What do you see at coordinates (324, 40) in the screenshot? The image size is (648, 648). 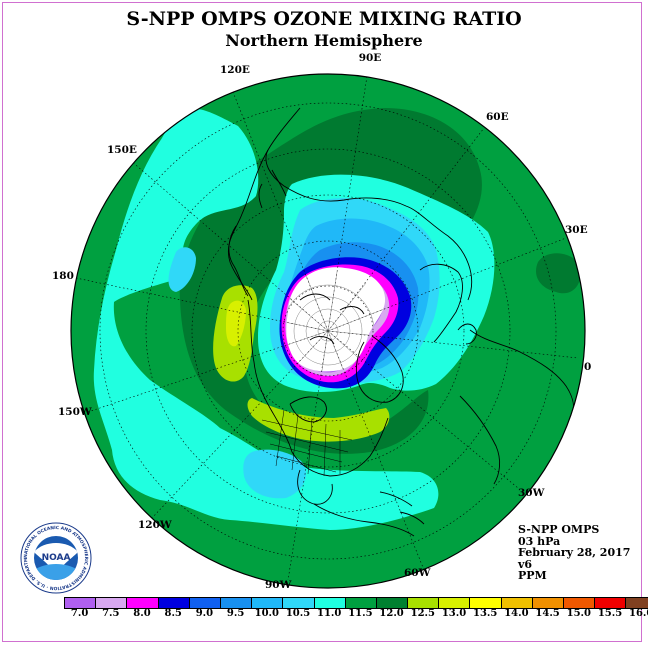 I see `page-subtitle: Northern Hemisphere` at bounding box center [324, 40].